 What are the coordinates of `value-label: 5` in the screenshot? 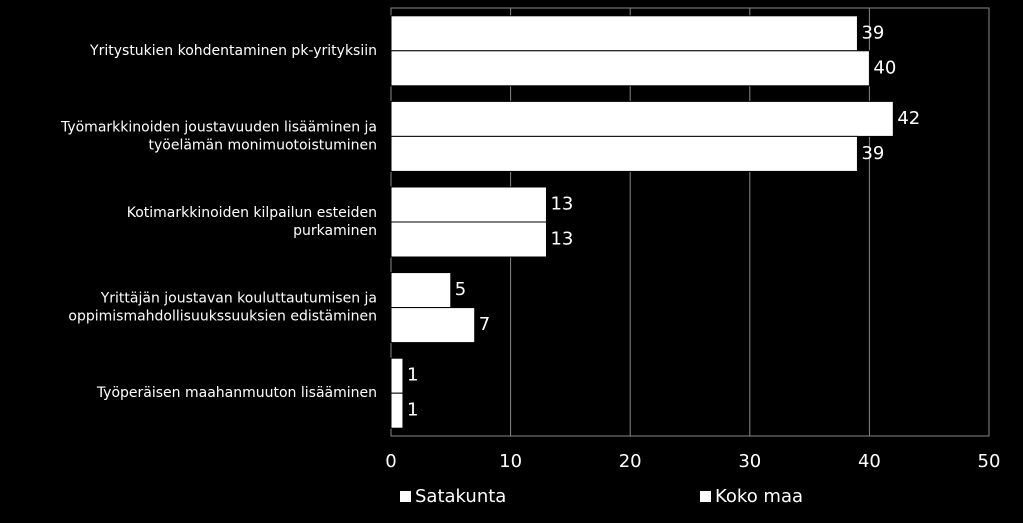 It's located at (460, 289).